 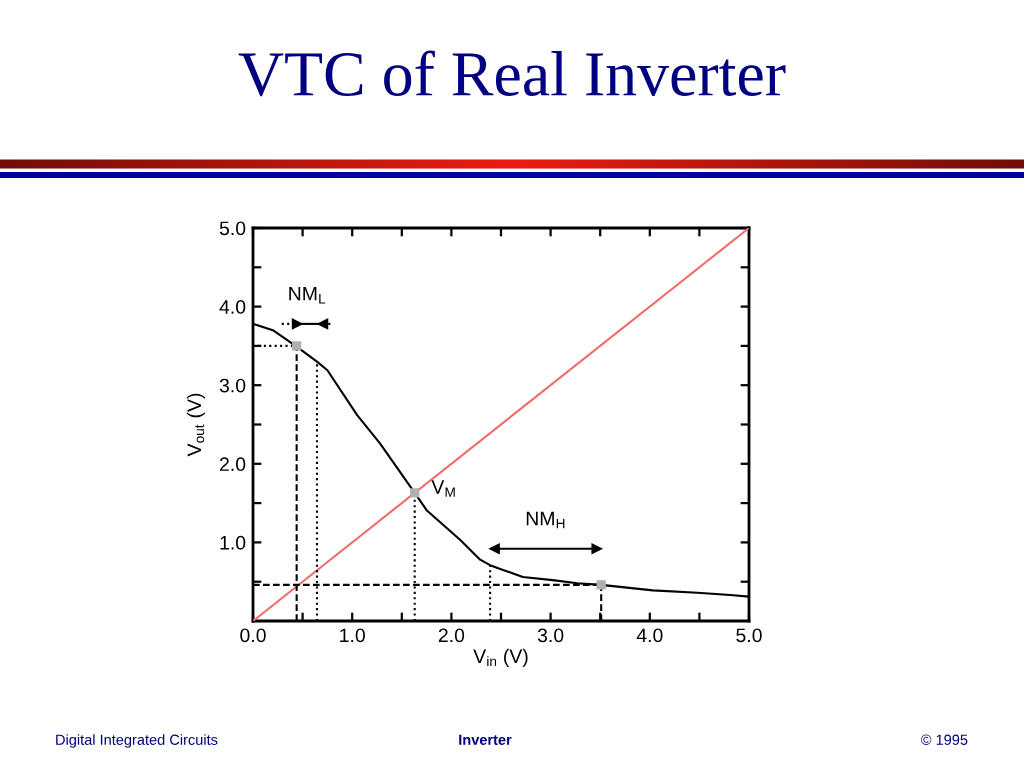 What do you see at coordinates (195, 425) in the screenshot?
I see `y-axis-title: V$_{out}$ (V)` at bounding box center [195, 425].